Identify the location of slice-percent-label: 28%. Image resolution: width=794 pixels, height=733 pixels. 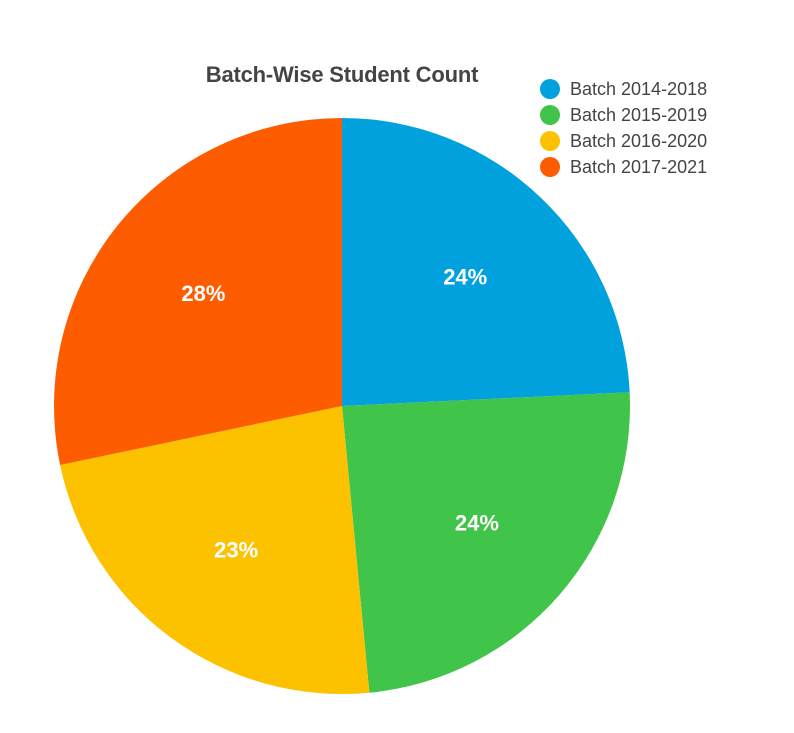
(203, 293).